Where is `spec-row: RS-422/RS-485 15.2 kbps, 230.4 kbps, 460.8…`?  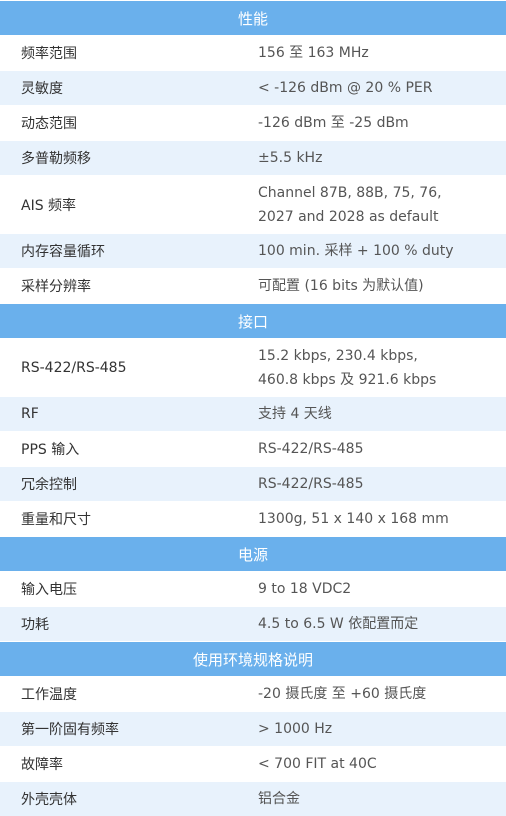
spec-row: RS-422/RS-485 15.2 kbps, 230.4 kbps, 460.8… is located at coordinates (253, 367).